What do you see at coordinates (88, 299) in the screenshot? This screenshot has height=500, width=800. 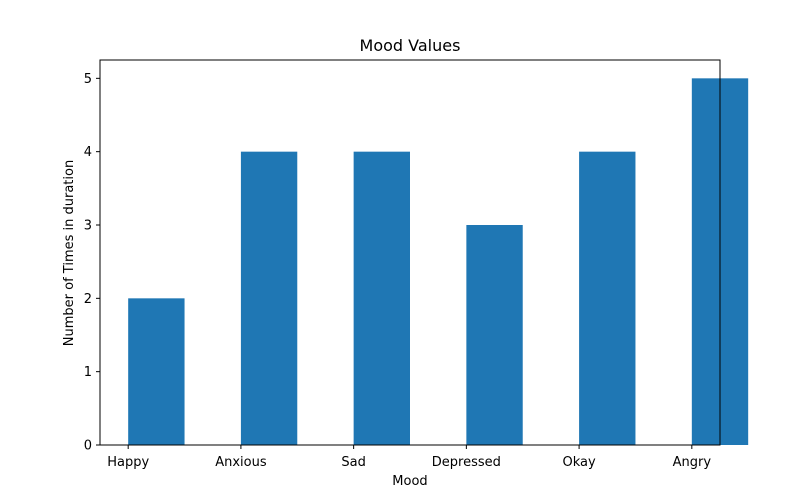 I see `y-tick-label: 2` at bounding box center [88, 299].